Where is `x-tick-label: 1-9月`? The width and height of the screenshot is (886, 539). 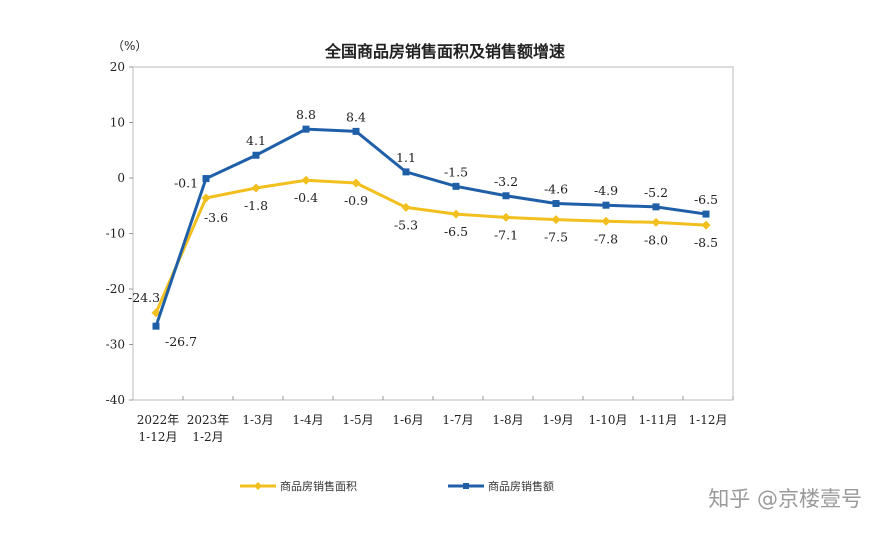 x-tick-label: 1-9月 is located at coordinates (557, 420).